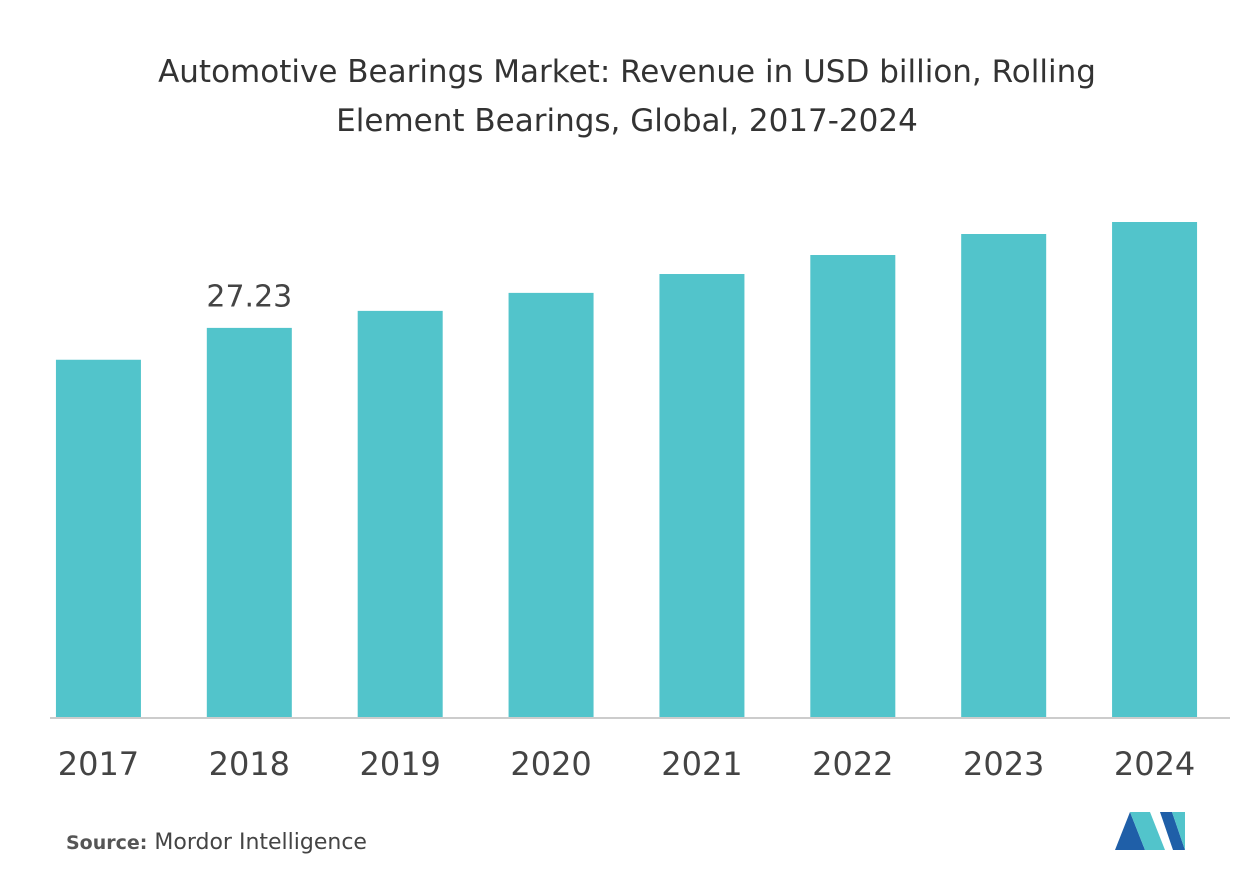 This screenshot has height=881, width=1253. What do you see at coordinates (98, 764) in the screenshot?
I see `x-tick-label: 2017` at bounding box center [98, 764].